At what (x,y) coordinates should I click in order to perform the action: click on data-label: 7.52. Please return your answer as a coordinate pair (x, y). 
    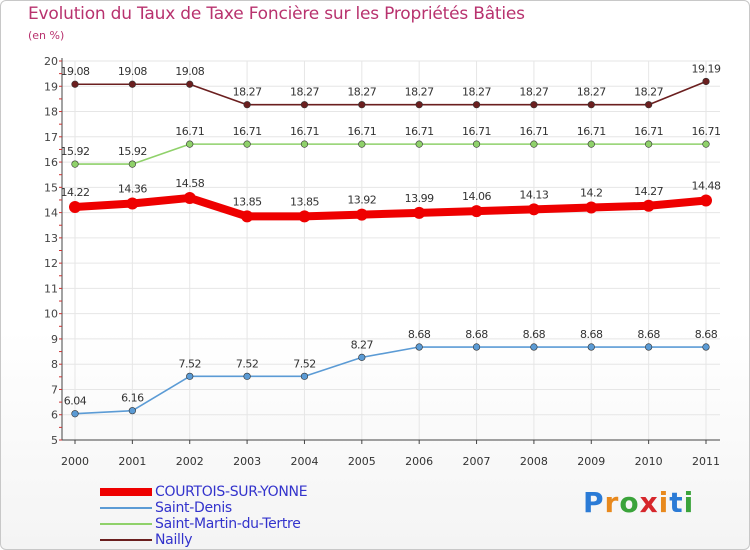
    Looking at the image, I should click on (189, 363).